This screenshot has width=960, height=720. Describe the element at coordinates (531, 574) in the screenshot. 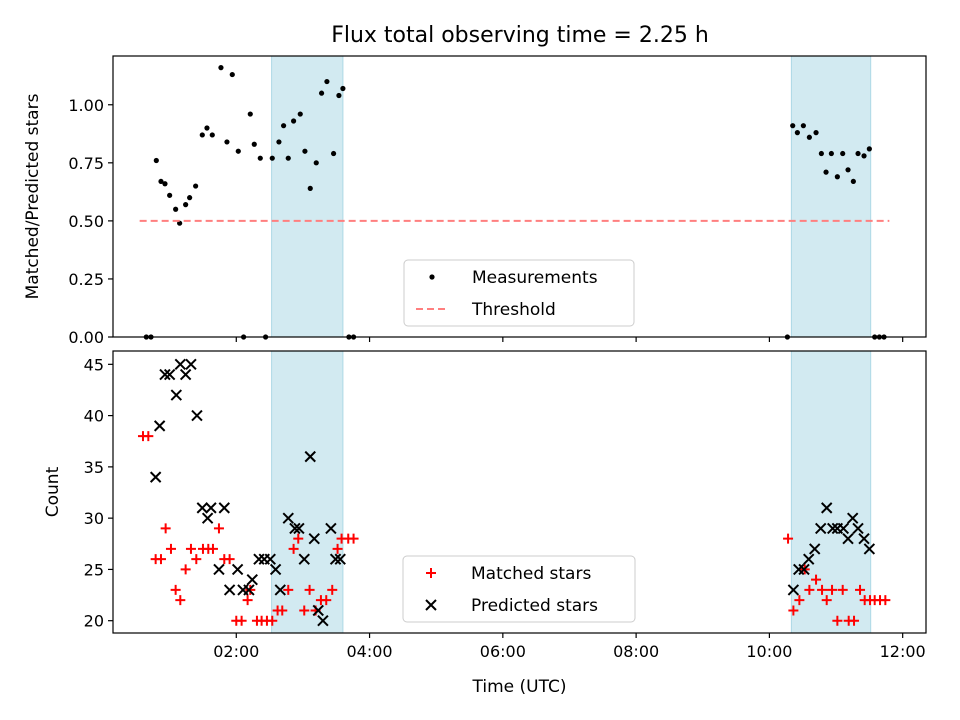

I see `bottom-legend-label: Matched stars` at that location.